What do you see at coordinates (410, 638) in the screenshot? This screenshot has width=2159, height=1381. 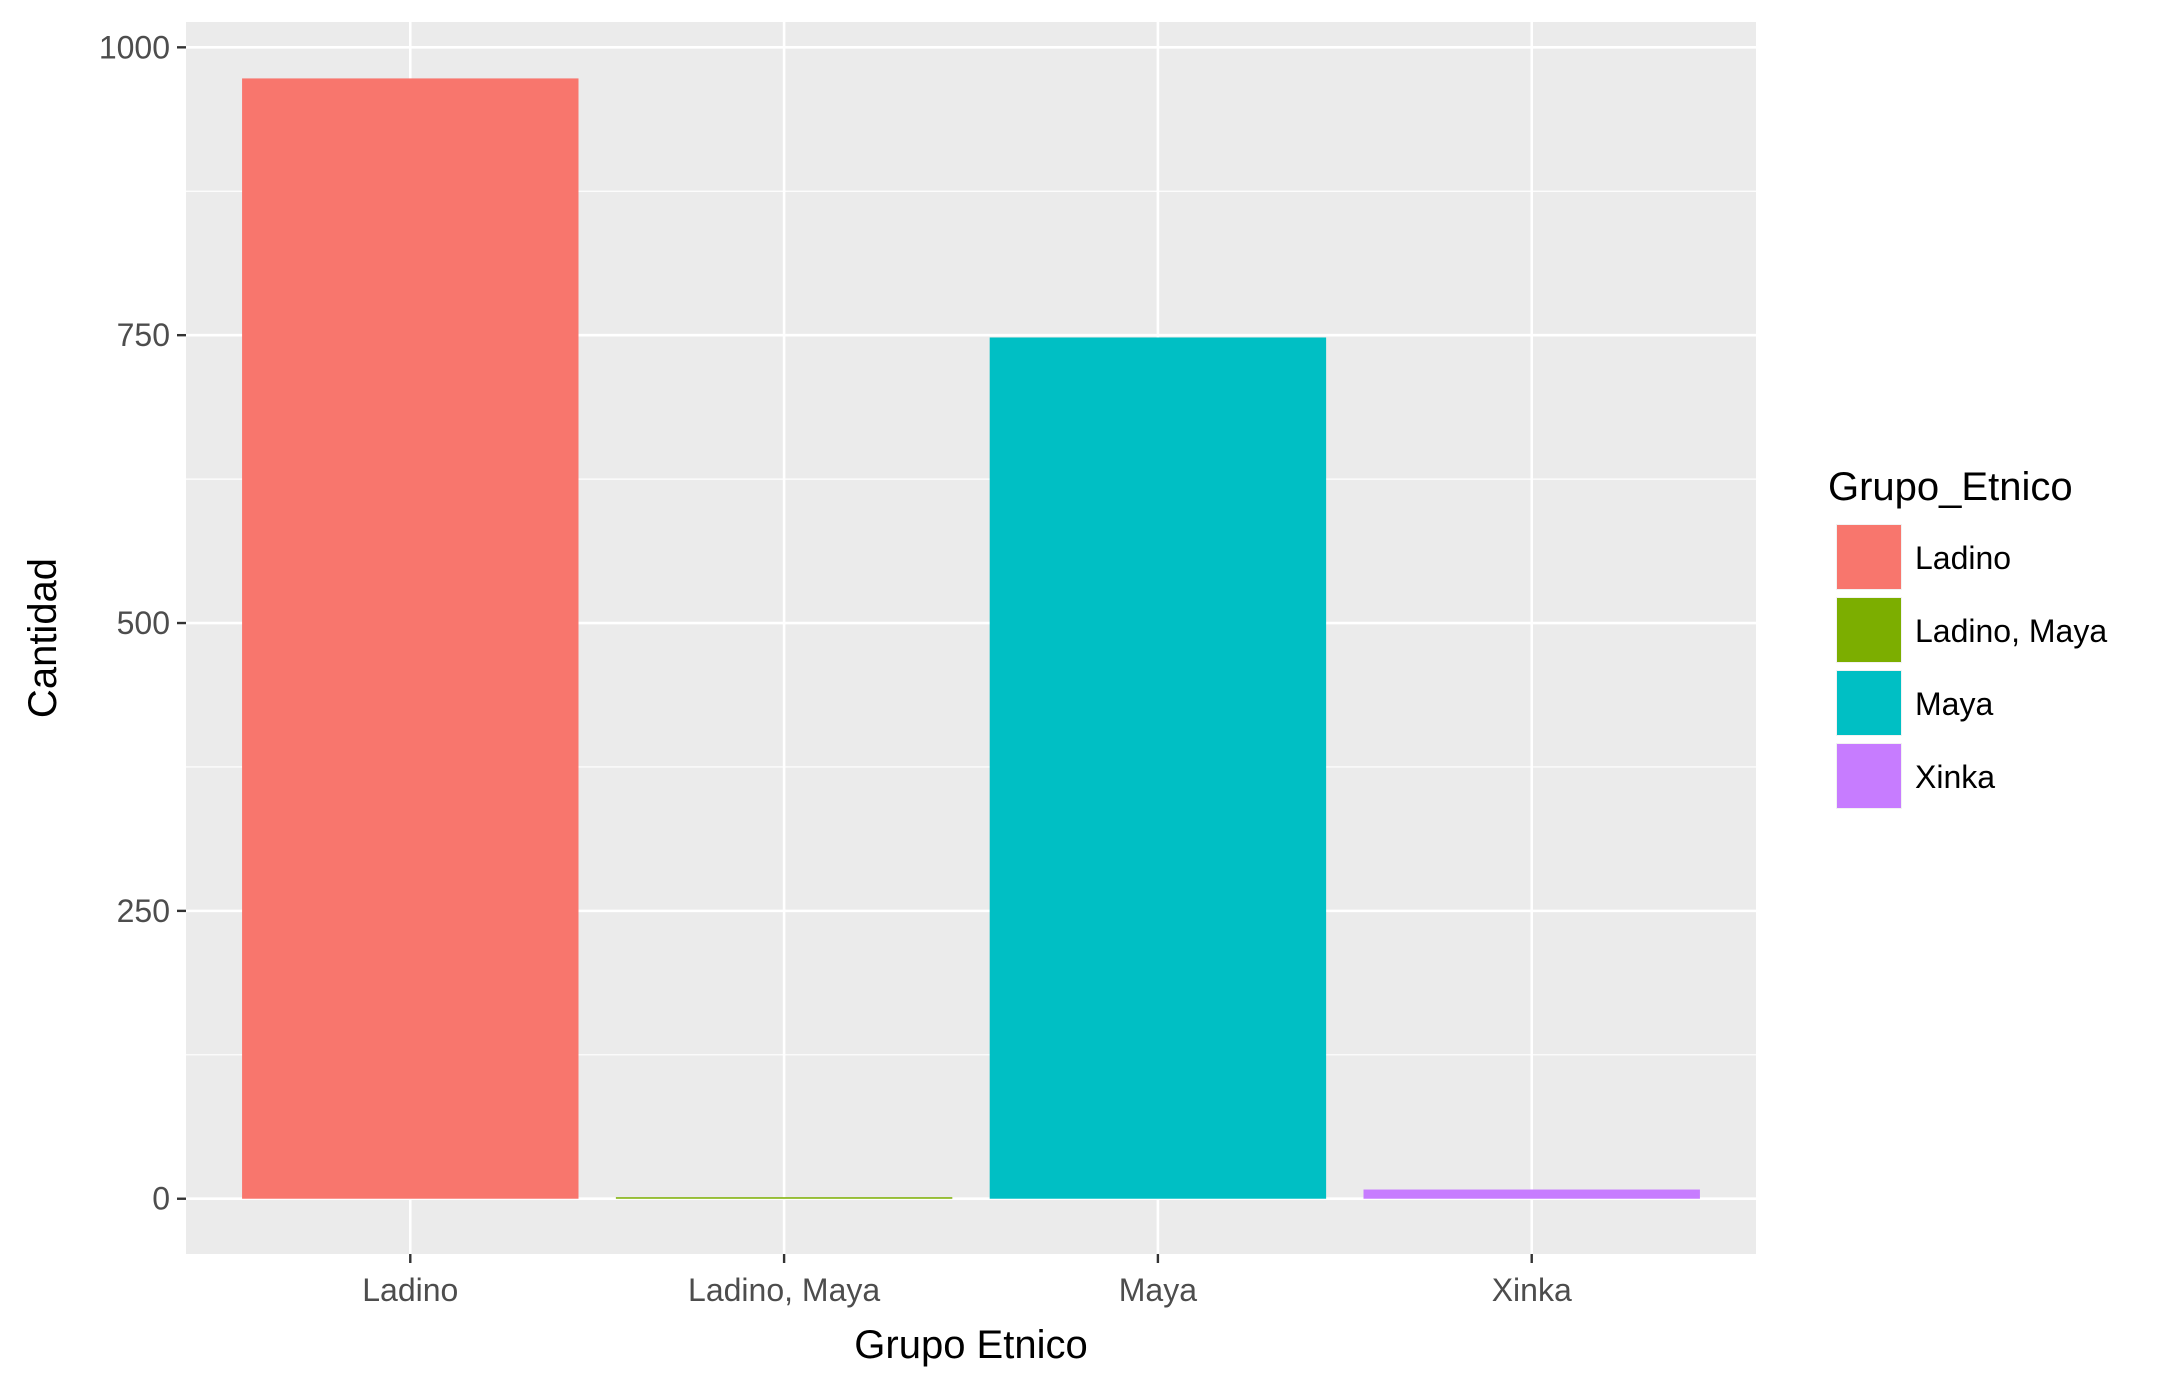 I see `bar-ladino` at bounding box center [410, 638].